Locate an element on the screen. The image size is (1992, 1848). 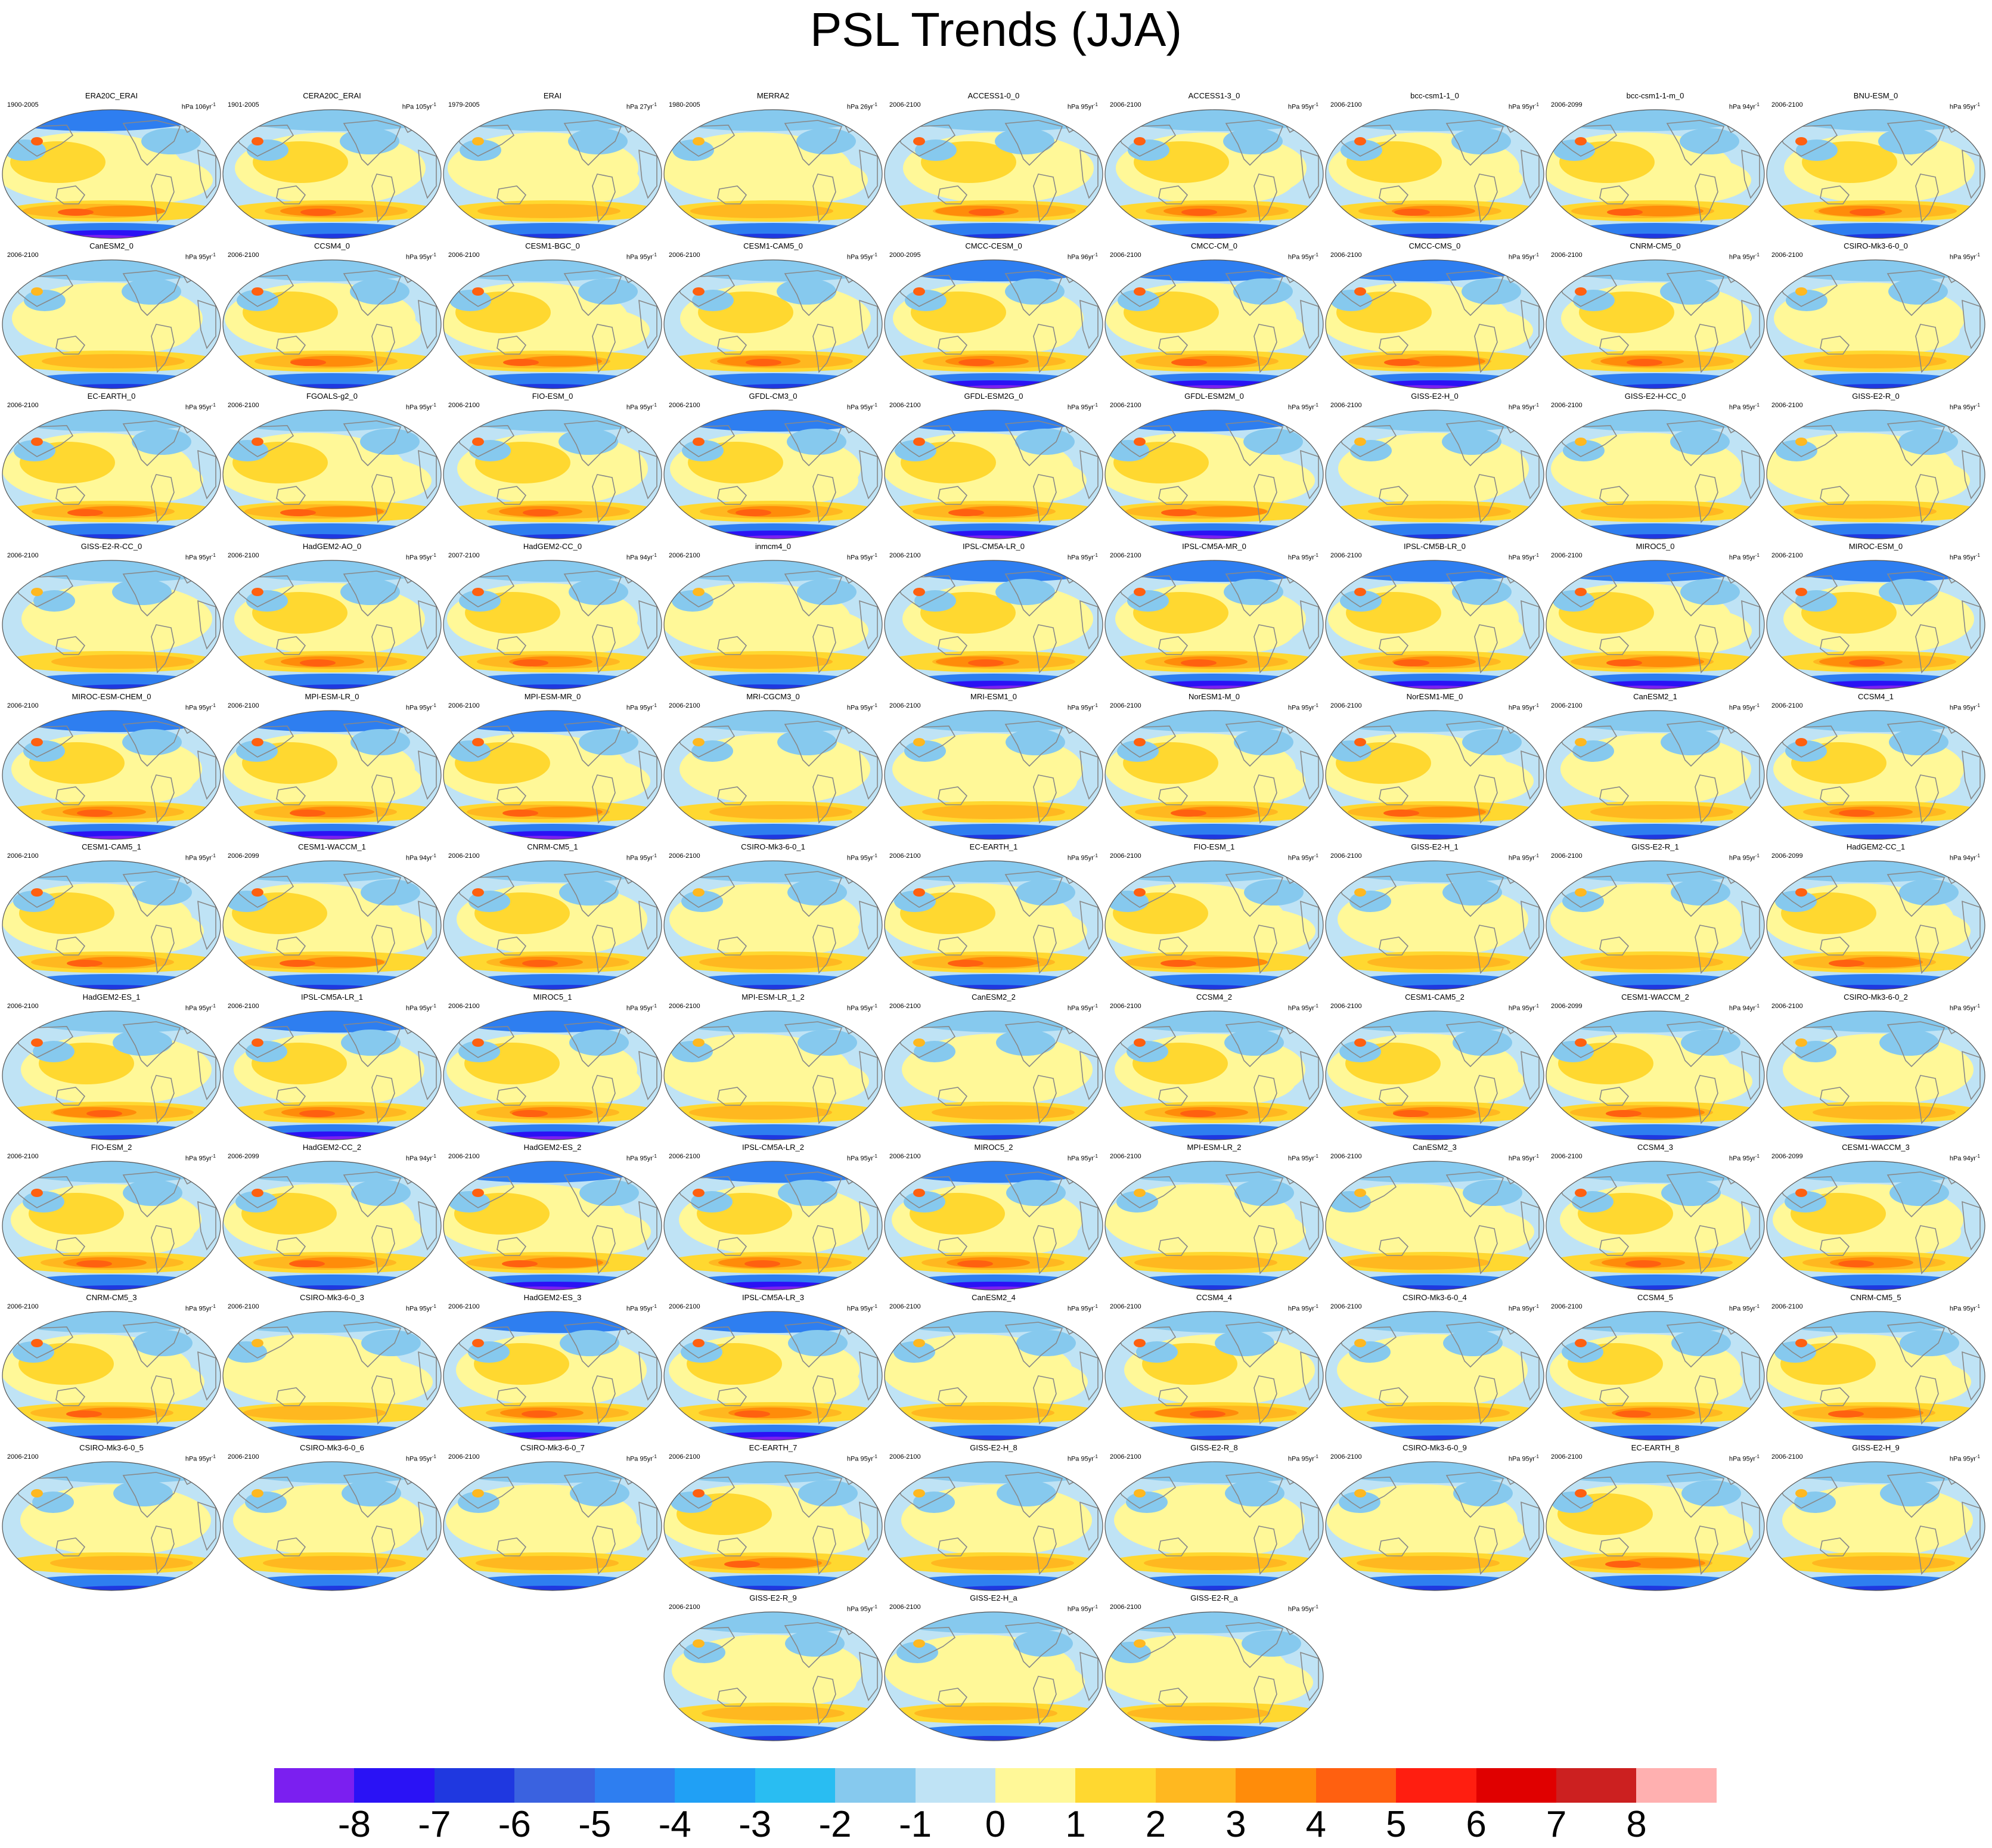
panel-title: CanESM2_1 is located at coordinates (1655, 696).